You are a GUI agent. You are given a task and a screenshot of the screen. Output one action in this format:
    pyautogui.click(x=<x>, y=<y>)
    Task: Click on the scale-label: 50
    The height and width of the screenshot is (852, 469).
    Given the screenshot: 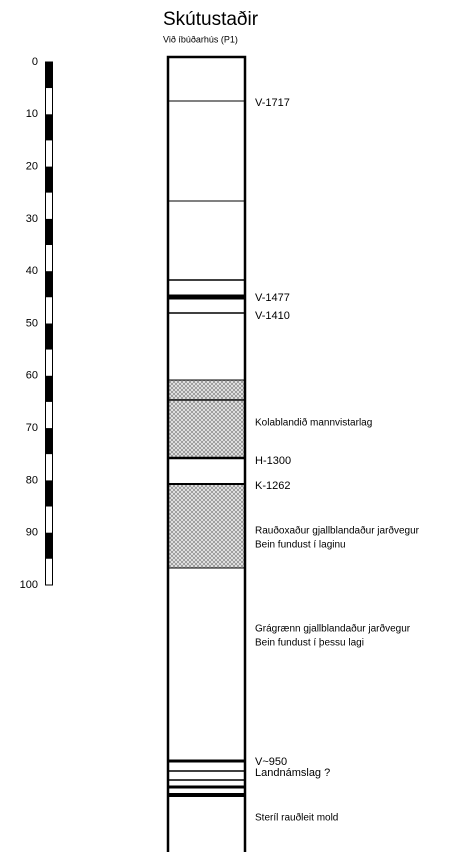 What is the action you would take?
    pyautogui.click(x=32, y=323)
    